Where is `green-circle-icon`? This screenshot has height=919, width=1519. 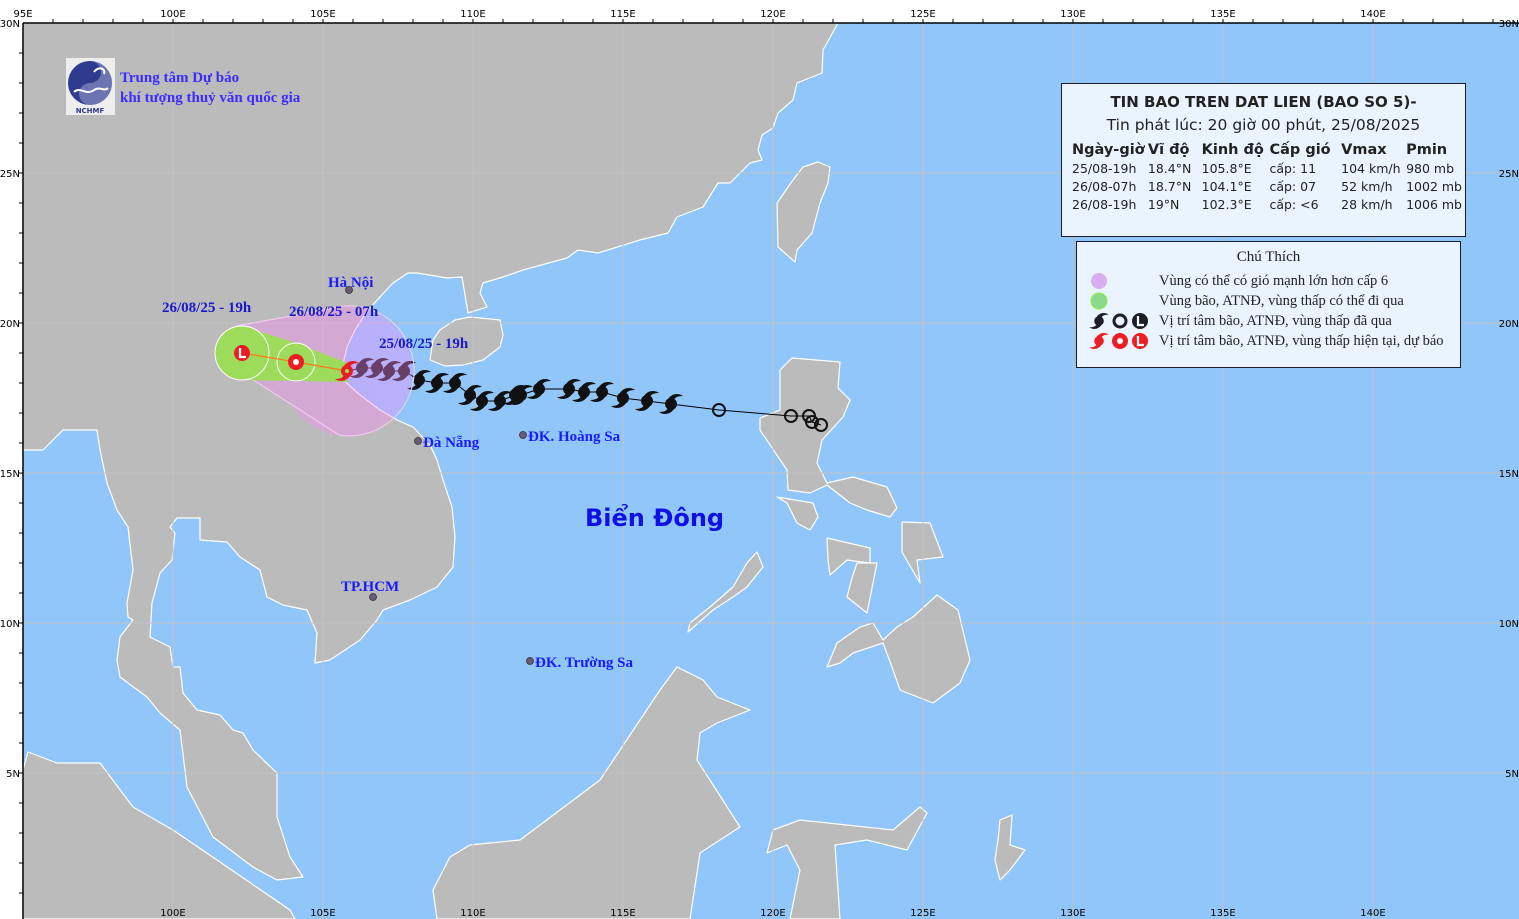
green-circle-icon is located at coordinates (1099, 301).